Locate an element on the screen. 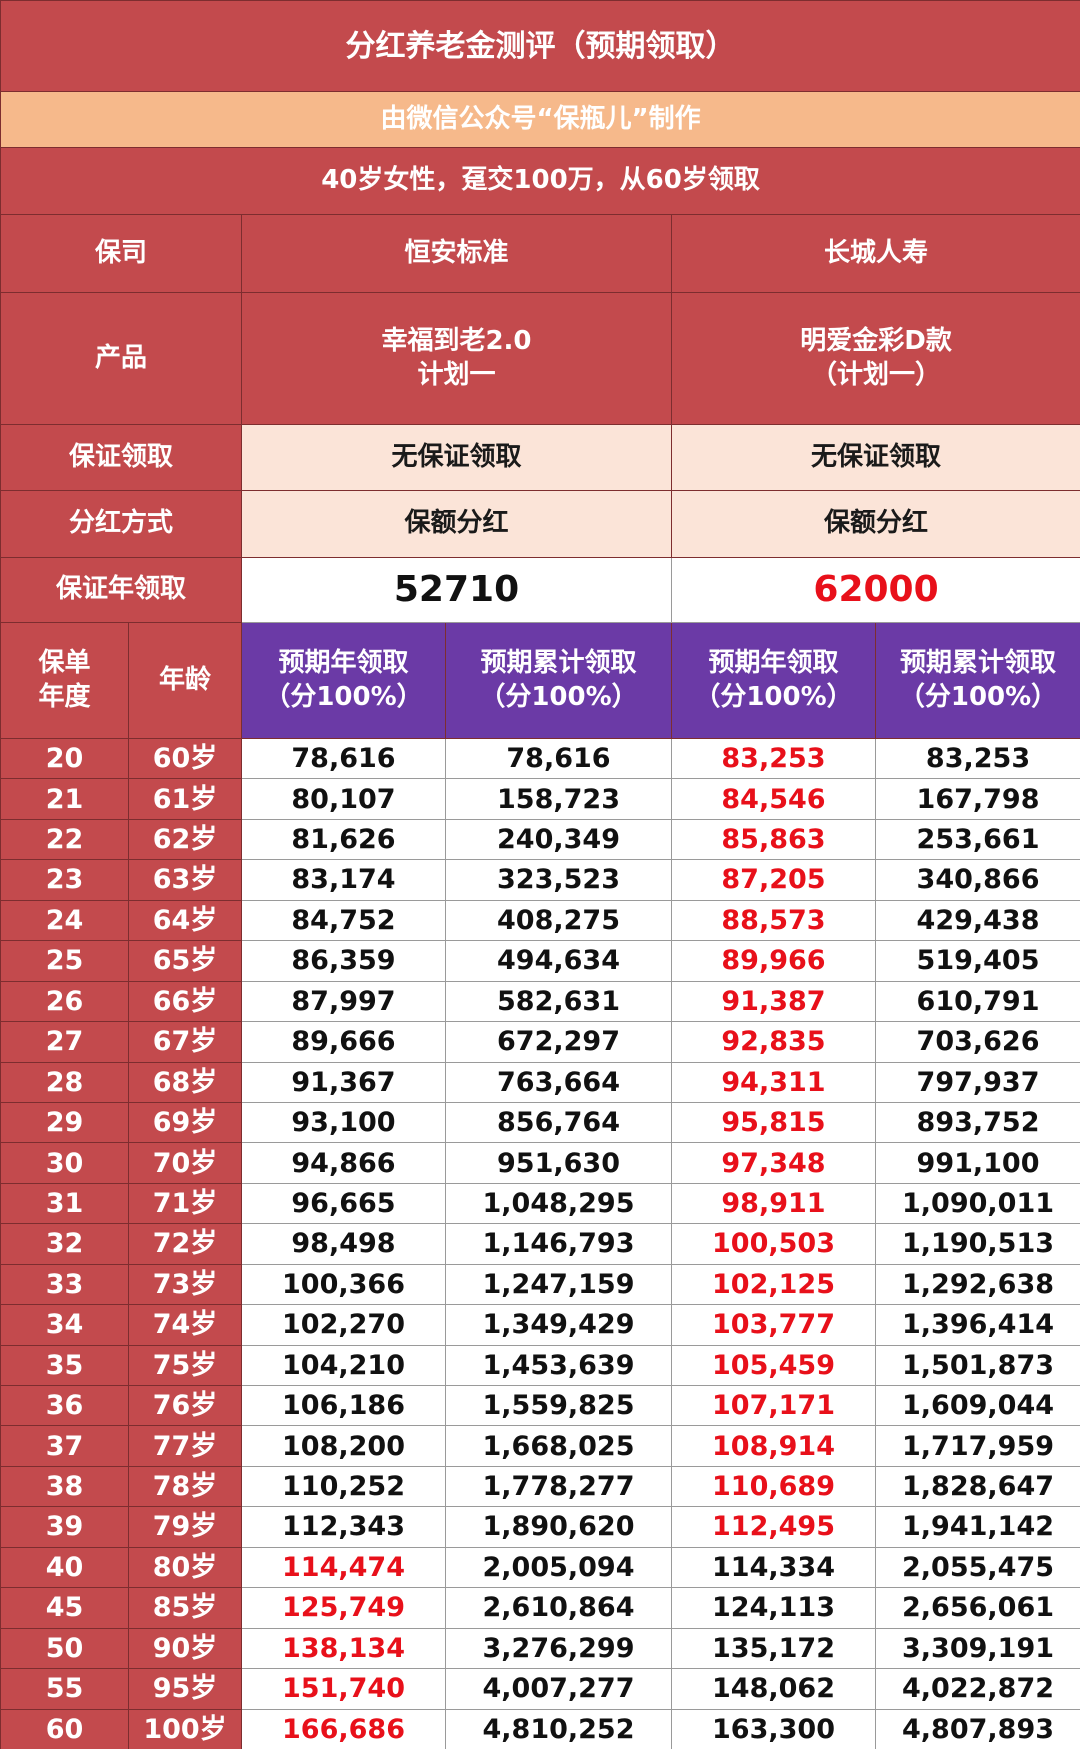  info-text: 无保证领取 is located at coordinates (876, 456).